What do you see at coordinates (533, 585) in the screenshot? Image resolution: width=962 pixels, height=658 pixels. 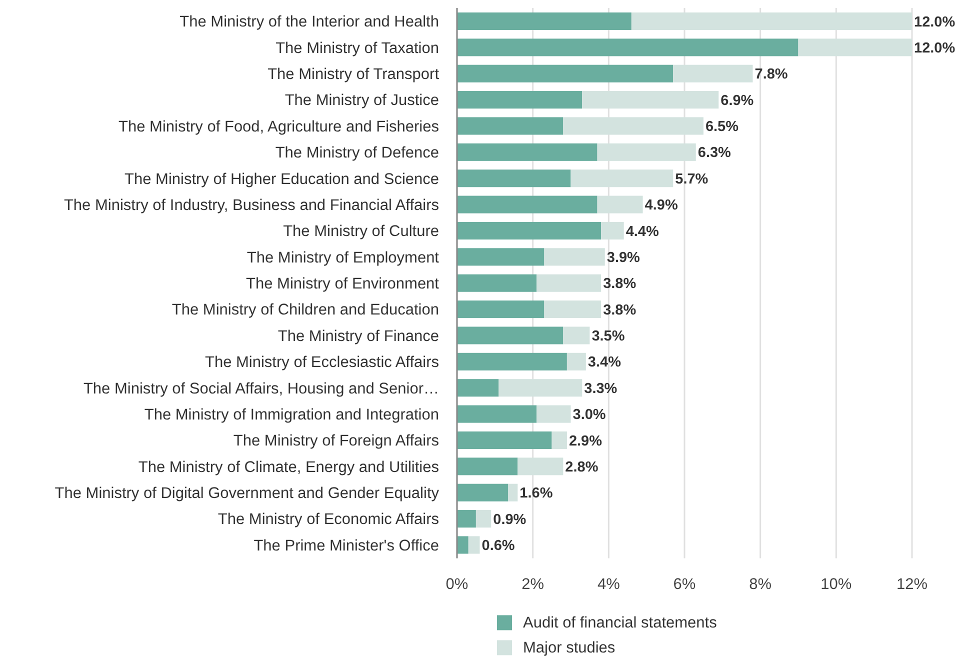 I see `x-tick-label: 2%` at bounding box center [533, 585].